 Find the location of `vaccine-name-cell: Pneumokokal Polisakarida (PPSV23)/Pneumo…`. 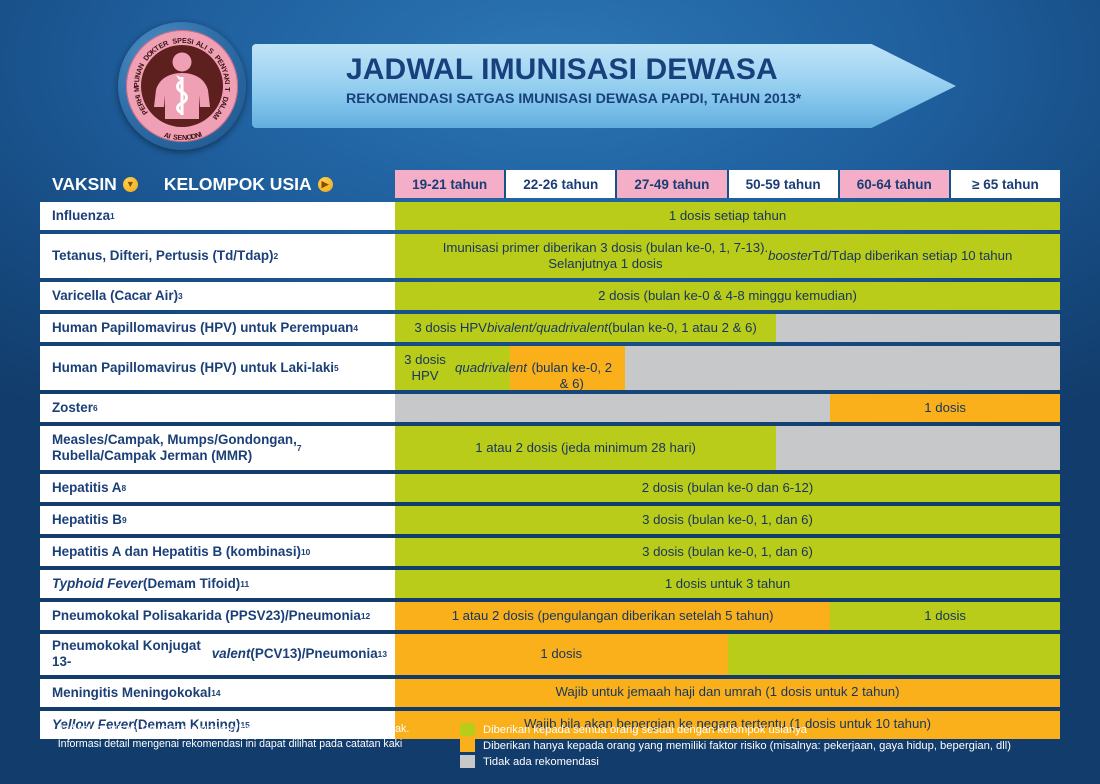

vaccine-name-cell: Pneumokokal Polisakarida (PPSV23)/Pneumo… is located at coordinates (217, 616).